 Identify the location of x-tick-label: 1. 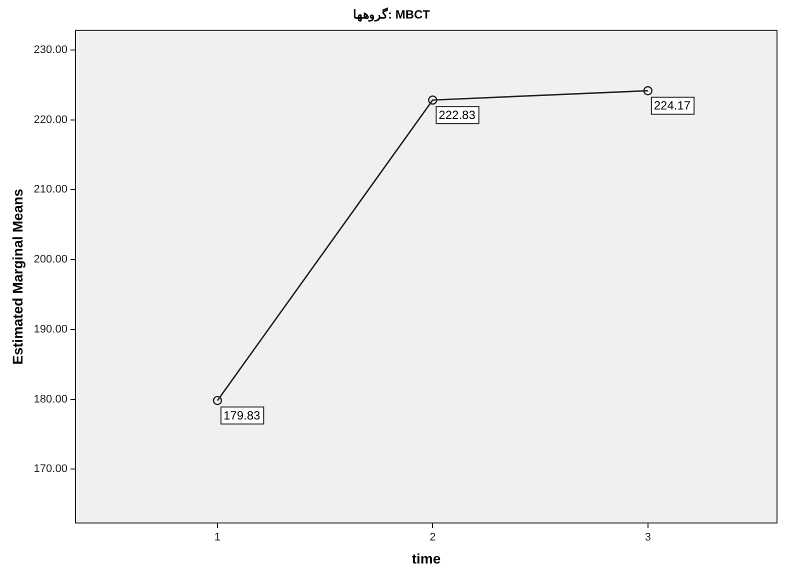
(217, 538).